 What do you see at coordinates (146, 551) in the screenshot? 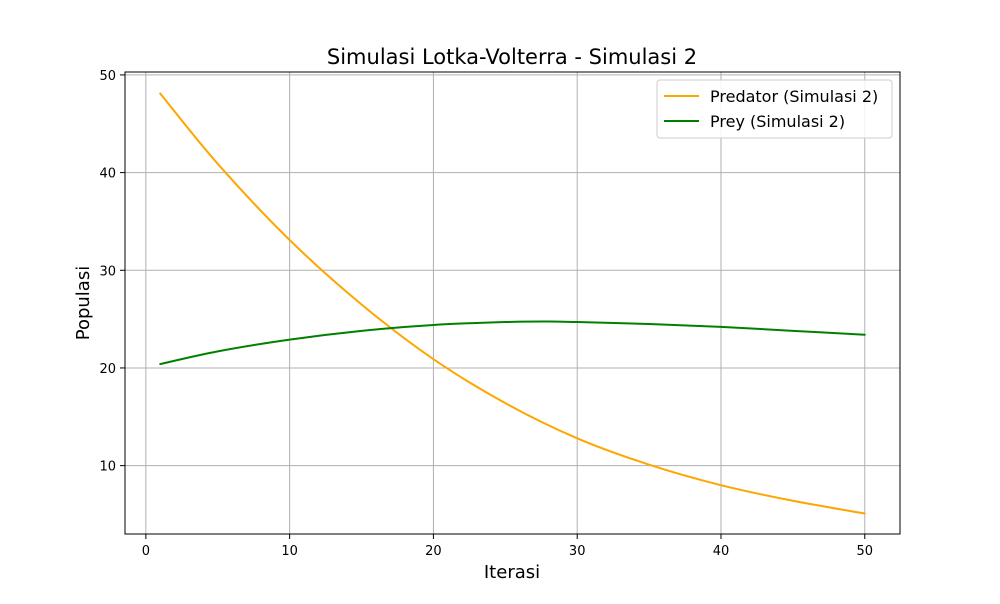
I see `x-tick-label: 0` at bounding box center [146, 551].